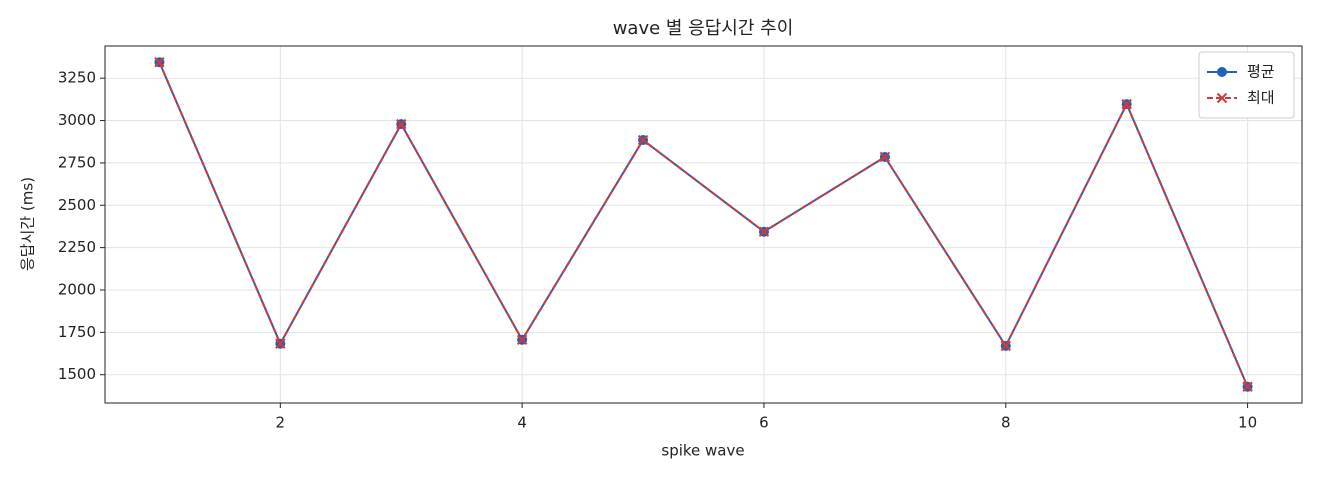  What do you see at coordinates (77, 120) in the screenshot?
I see `y-tick-label: 3000` at bounding box center [77, 120].